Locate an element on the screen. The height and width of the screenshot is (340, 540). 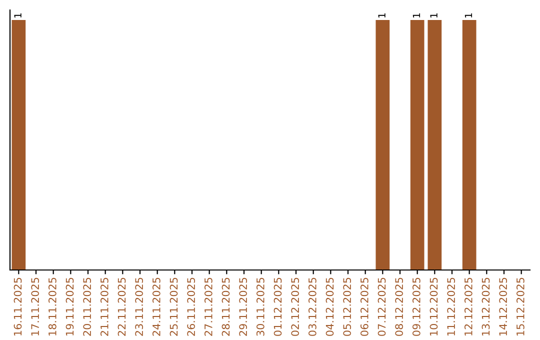
x-tick-label: 23.11.2025 is located at coordinates (139, 307).